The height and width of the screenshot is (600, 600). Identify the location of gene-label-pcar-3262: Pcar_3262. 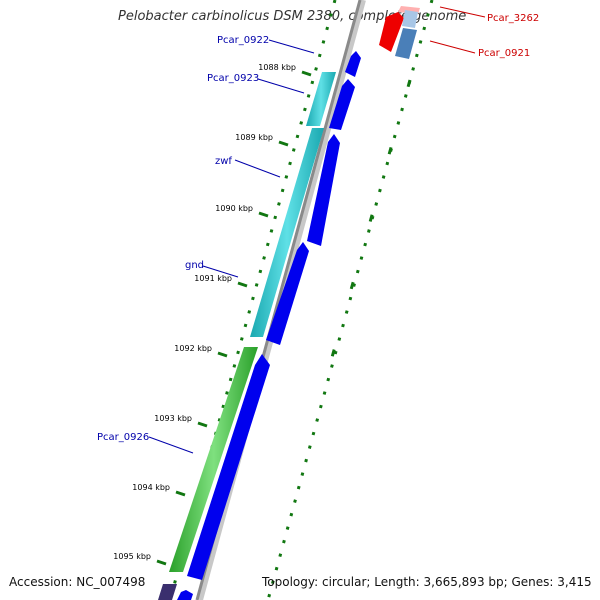
(513, 18).